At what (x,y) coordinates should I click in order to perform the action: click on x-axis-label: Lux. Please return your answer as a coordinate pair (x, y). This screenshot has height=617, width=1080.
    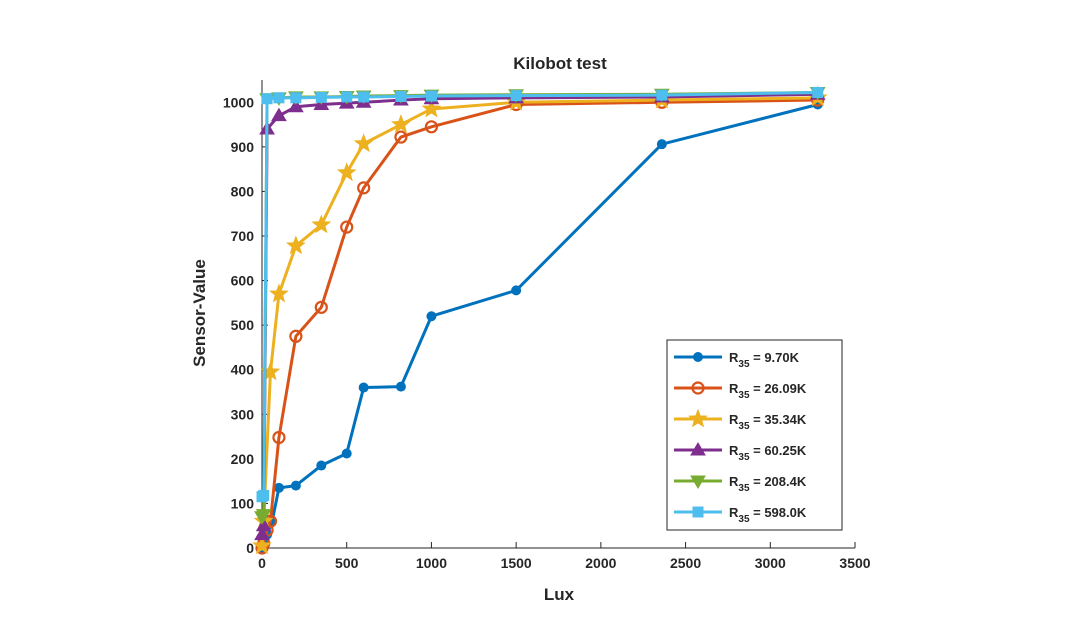
    Looking at the image, I should click on (559, 594).